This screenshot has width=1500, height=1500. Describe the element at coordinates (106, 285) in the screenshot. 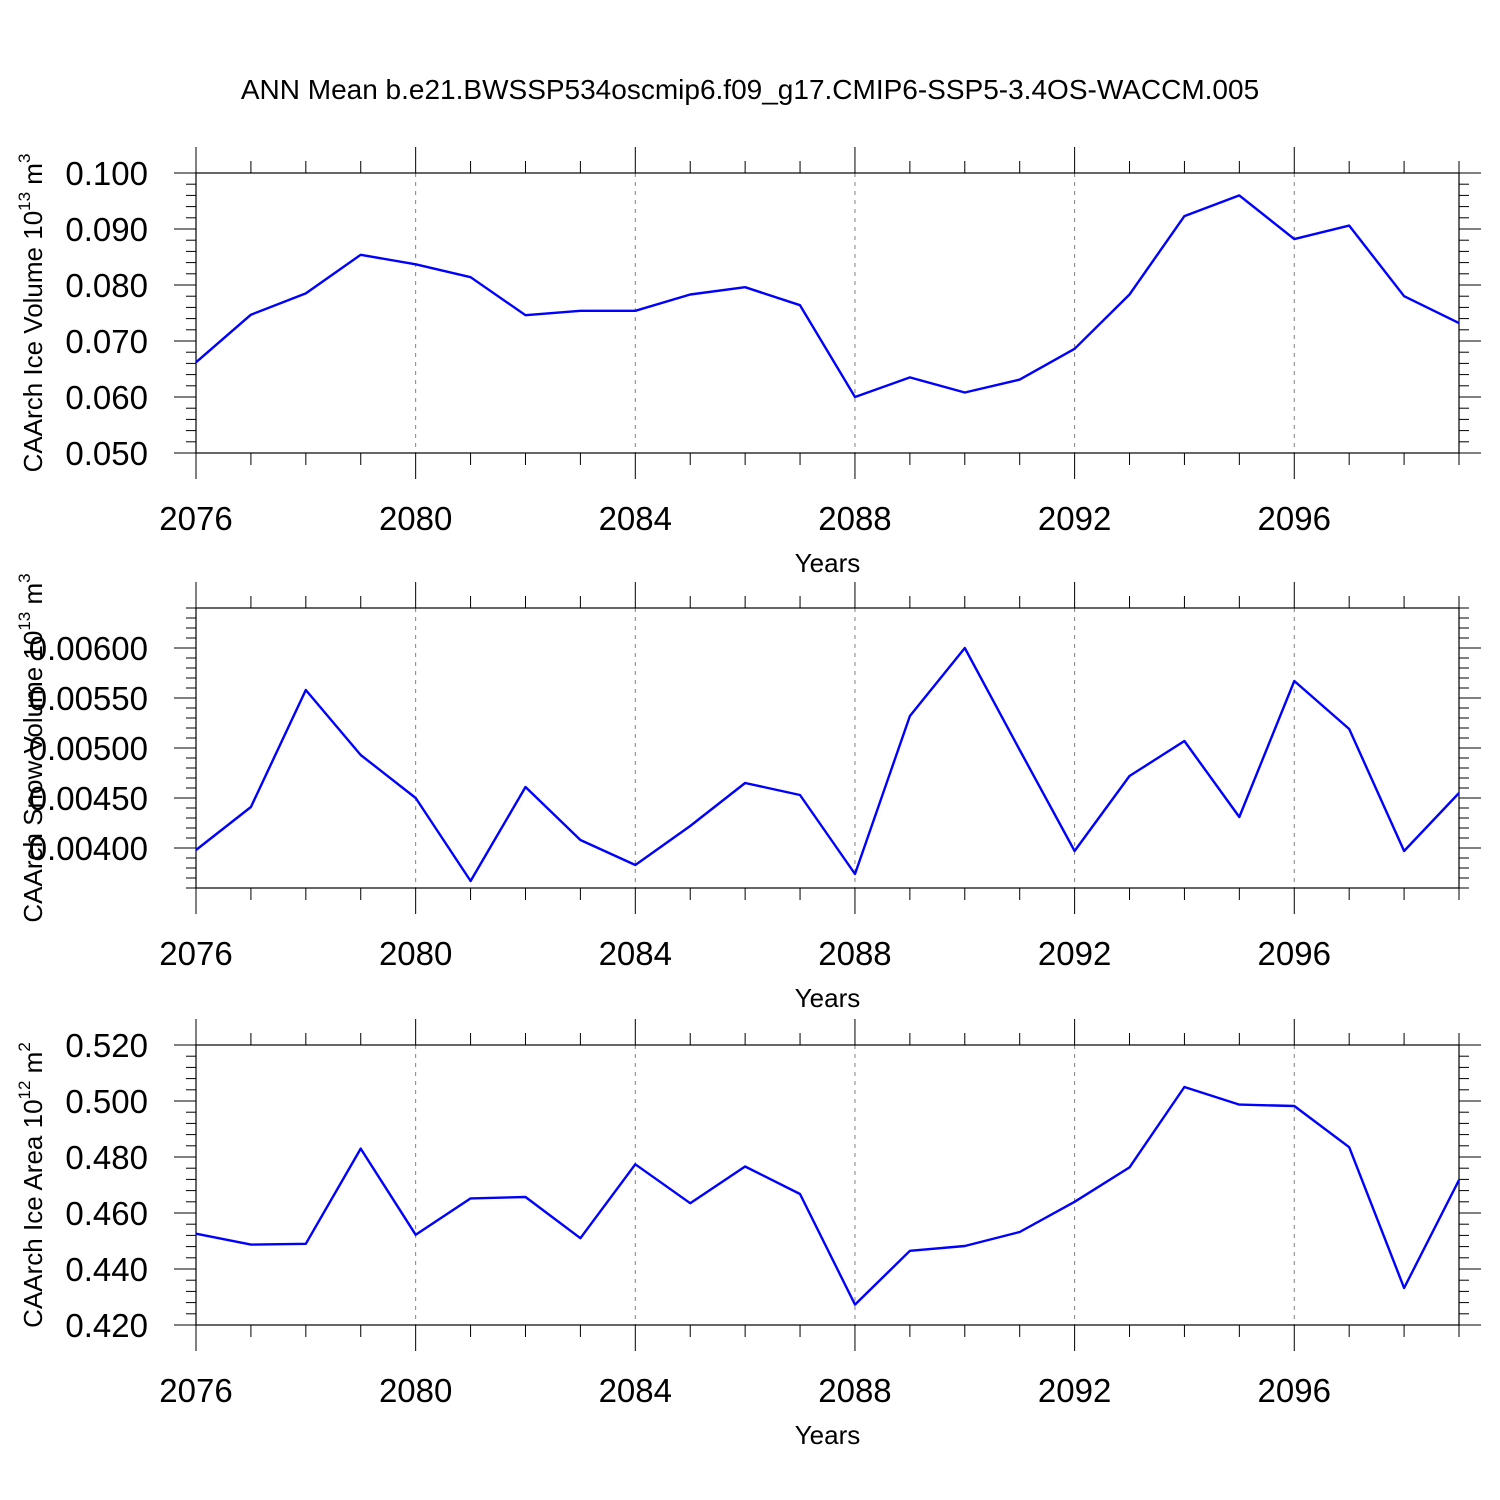

I see `y-tick-label: 0.080` at that location.